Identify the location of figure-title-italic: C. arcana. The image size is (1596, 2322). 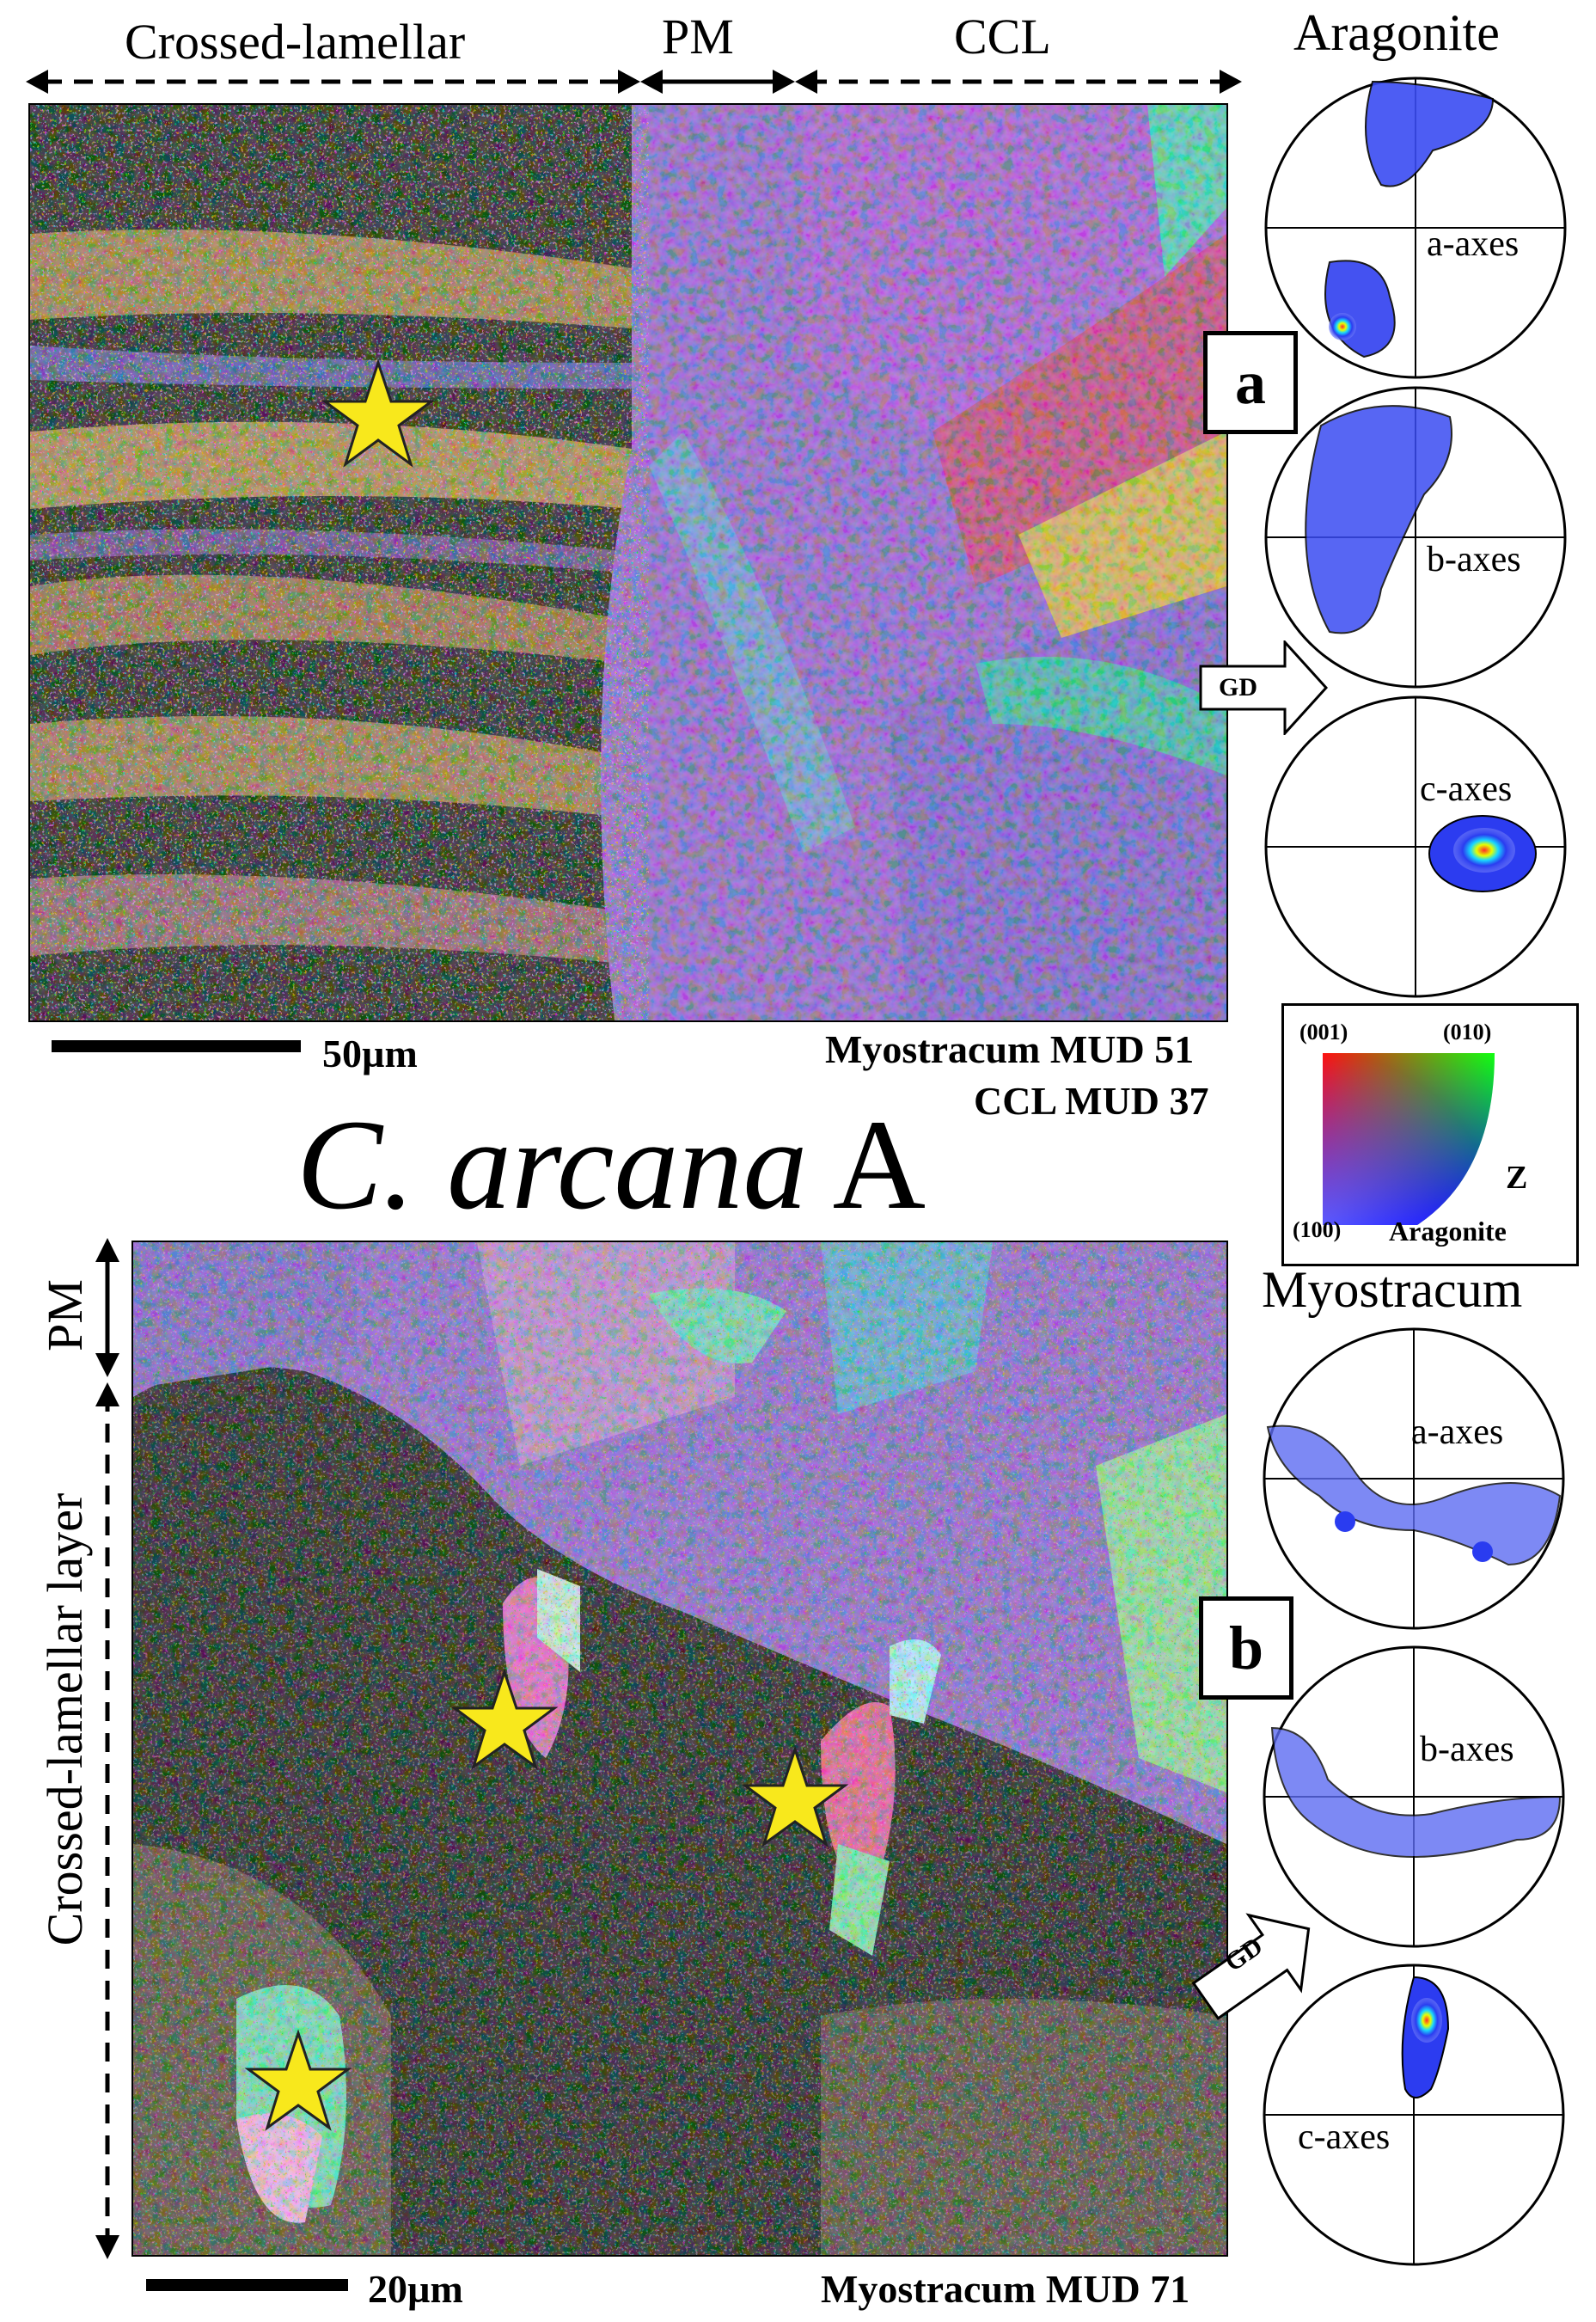
(552, 1165).